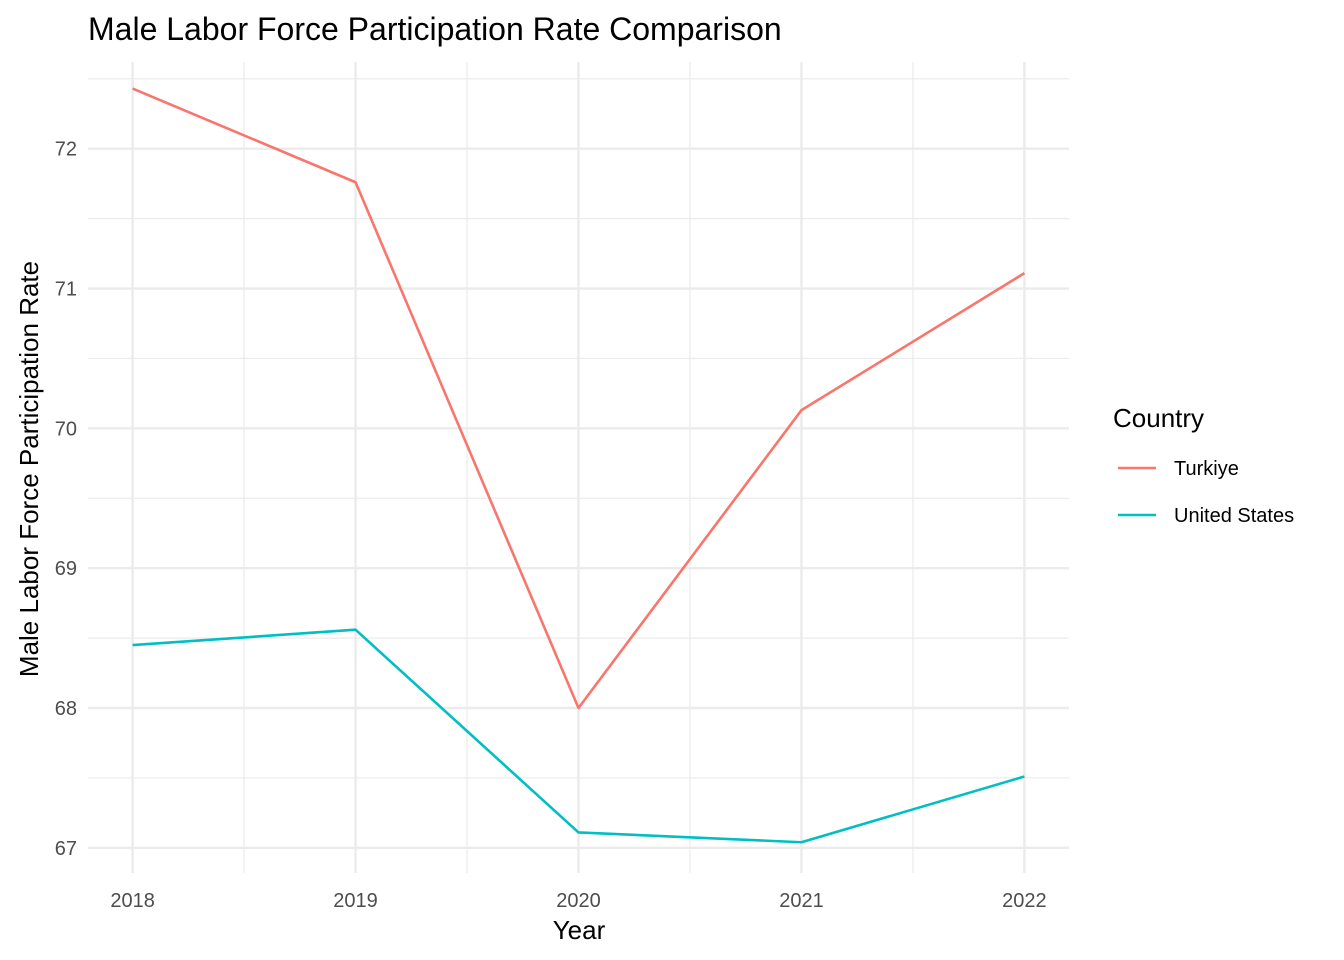  Describe the element at coordinates (578, 736) in the screenshot. I see `series-line-united-states` at that location.